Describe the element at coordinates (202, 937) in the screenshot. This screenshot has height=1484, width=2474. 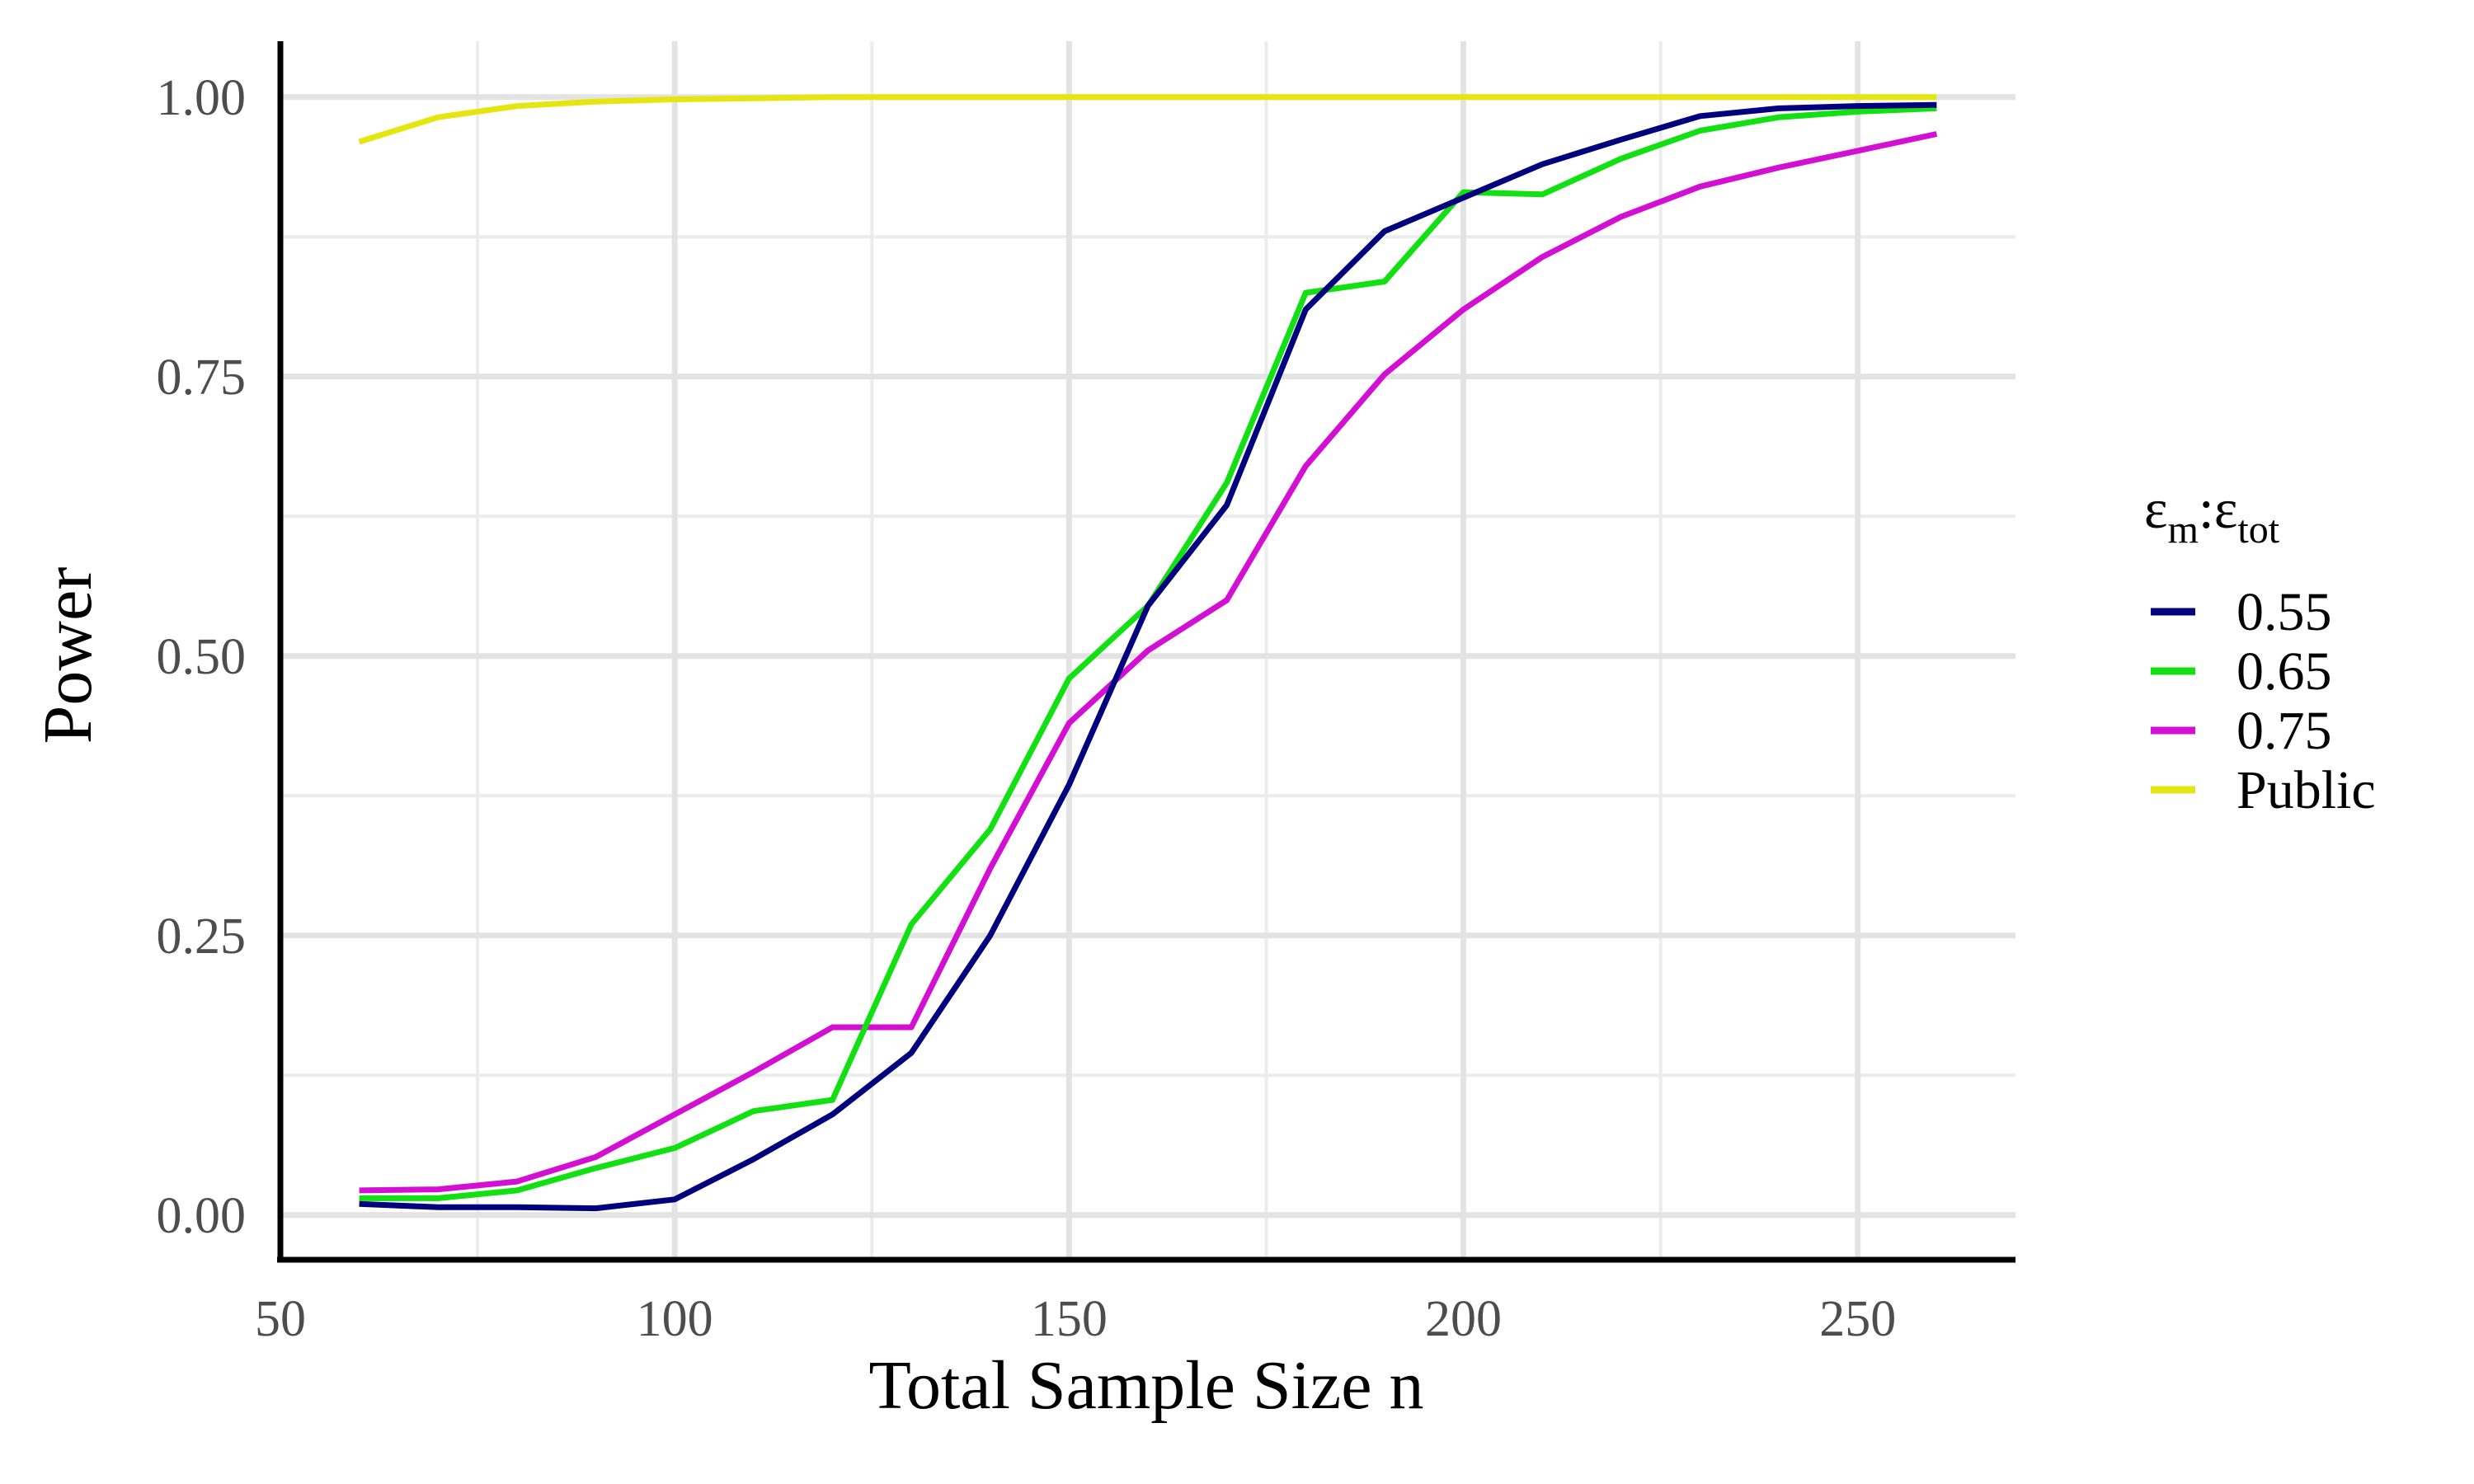
I see `y-tick-label: 0.25` at that location.